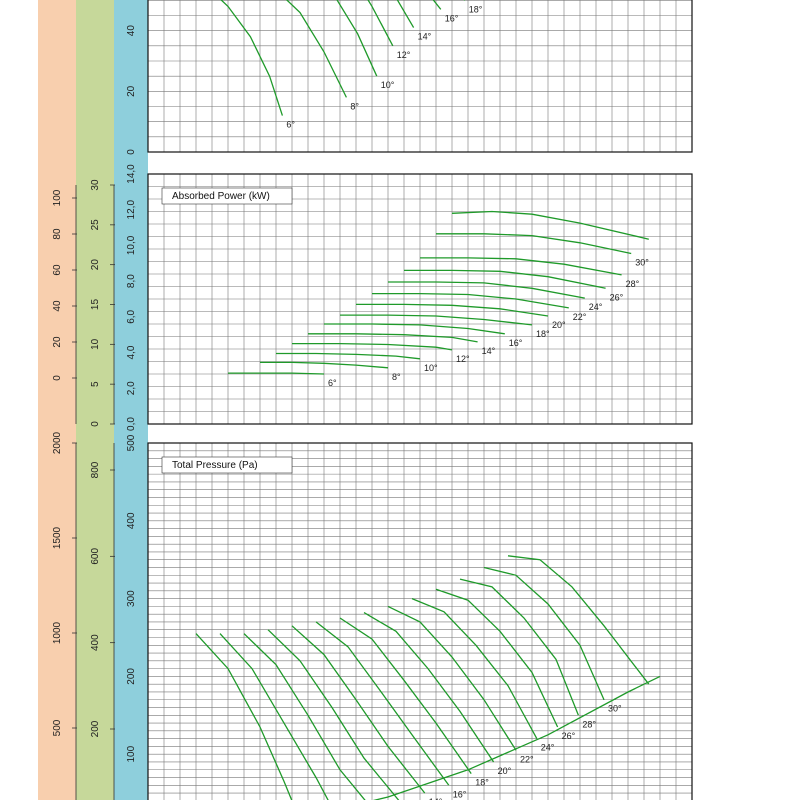 This screenshot has width=800, height=800. Describe the element at coordinates (548, 748) in the screenshot. I see `curve-label: 24°` at that location.